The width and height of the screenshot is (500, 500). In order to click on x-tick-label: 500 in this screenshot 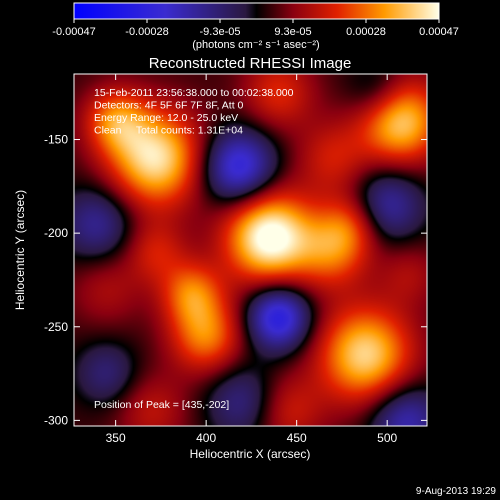, I will do `click(387, 438)`.